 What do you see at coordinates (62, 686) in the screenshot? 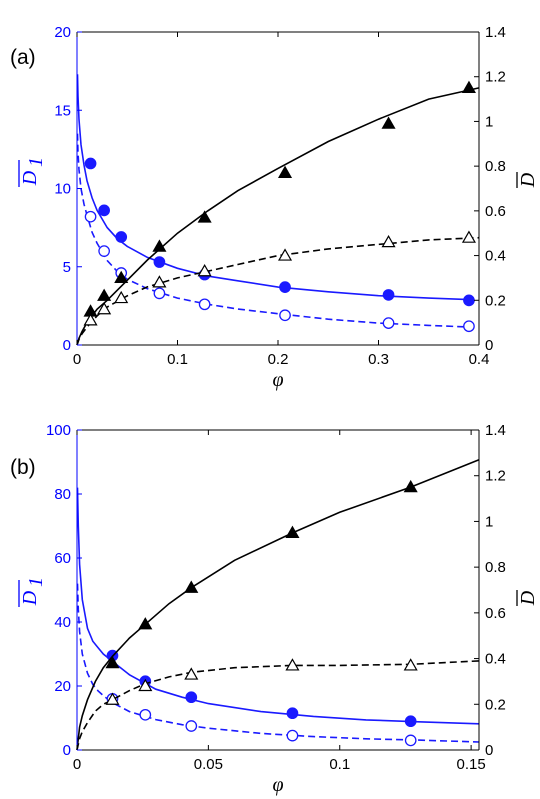
I see `panel-b-left-y-tick-label: 20` at bounding box center [62, 686].